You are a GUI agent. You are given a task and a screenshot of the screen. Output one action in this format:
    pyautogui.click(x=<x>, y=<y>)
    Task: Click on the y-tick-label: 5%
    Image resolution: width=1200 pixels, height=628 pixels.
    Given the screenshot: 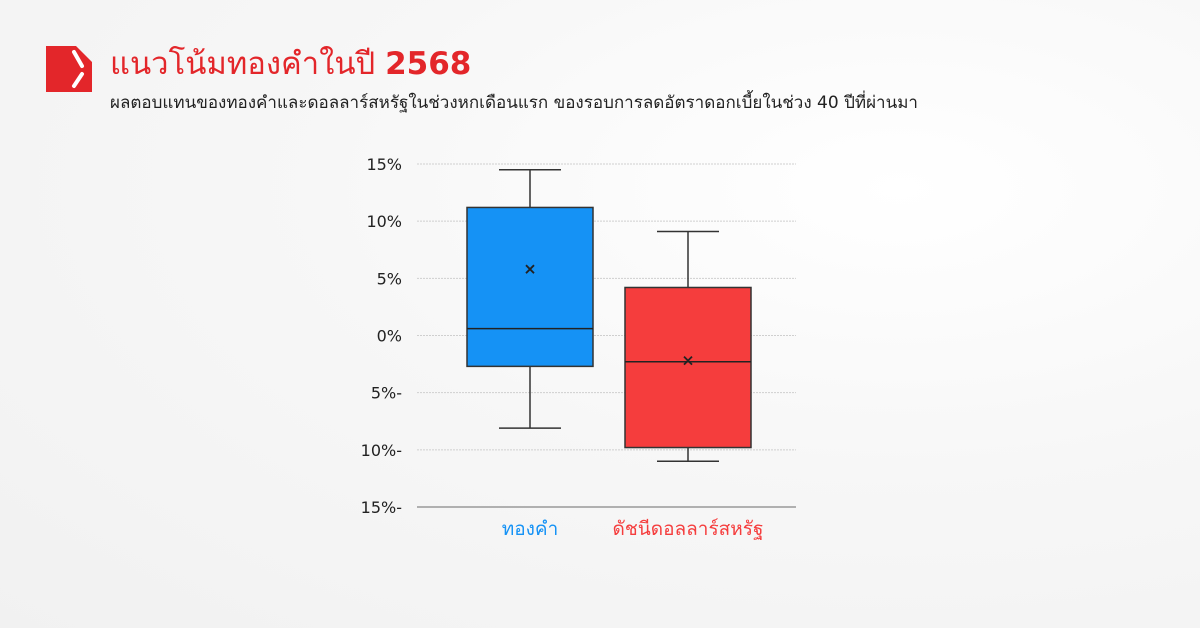 What is the action you would take?
    pyautogui.click(x=389, y=278)
    